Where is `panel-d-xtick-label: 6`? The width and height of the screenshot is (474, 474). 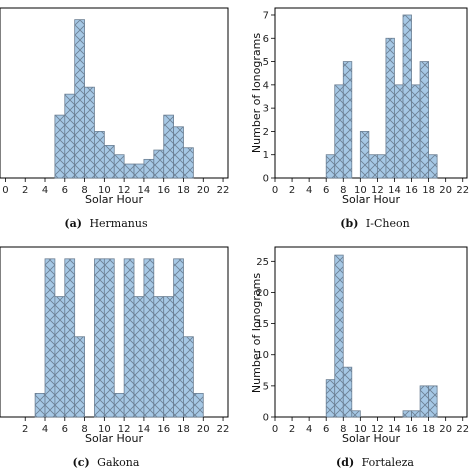 panel-d-xtick-label: 6 is located at coordinates (326, 429).